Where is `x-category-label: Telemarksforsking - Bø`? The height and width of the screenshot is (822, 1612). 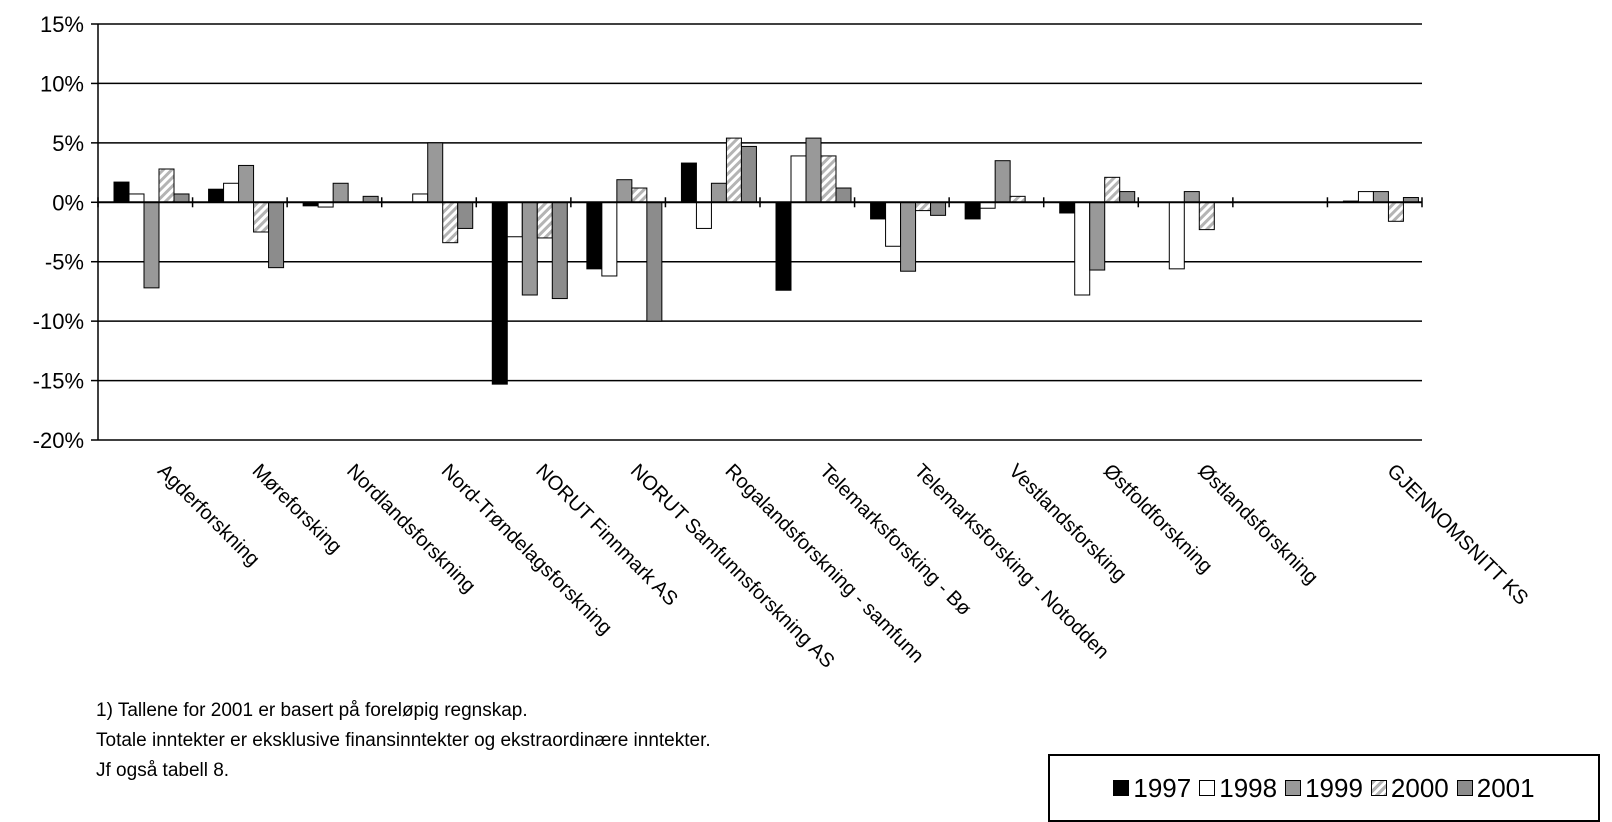 x-category-label: Telemarksforsking - Bø is located at coordinates (895, 540).